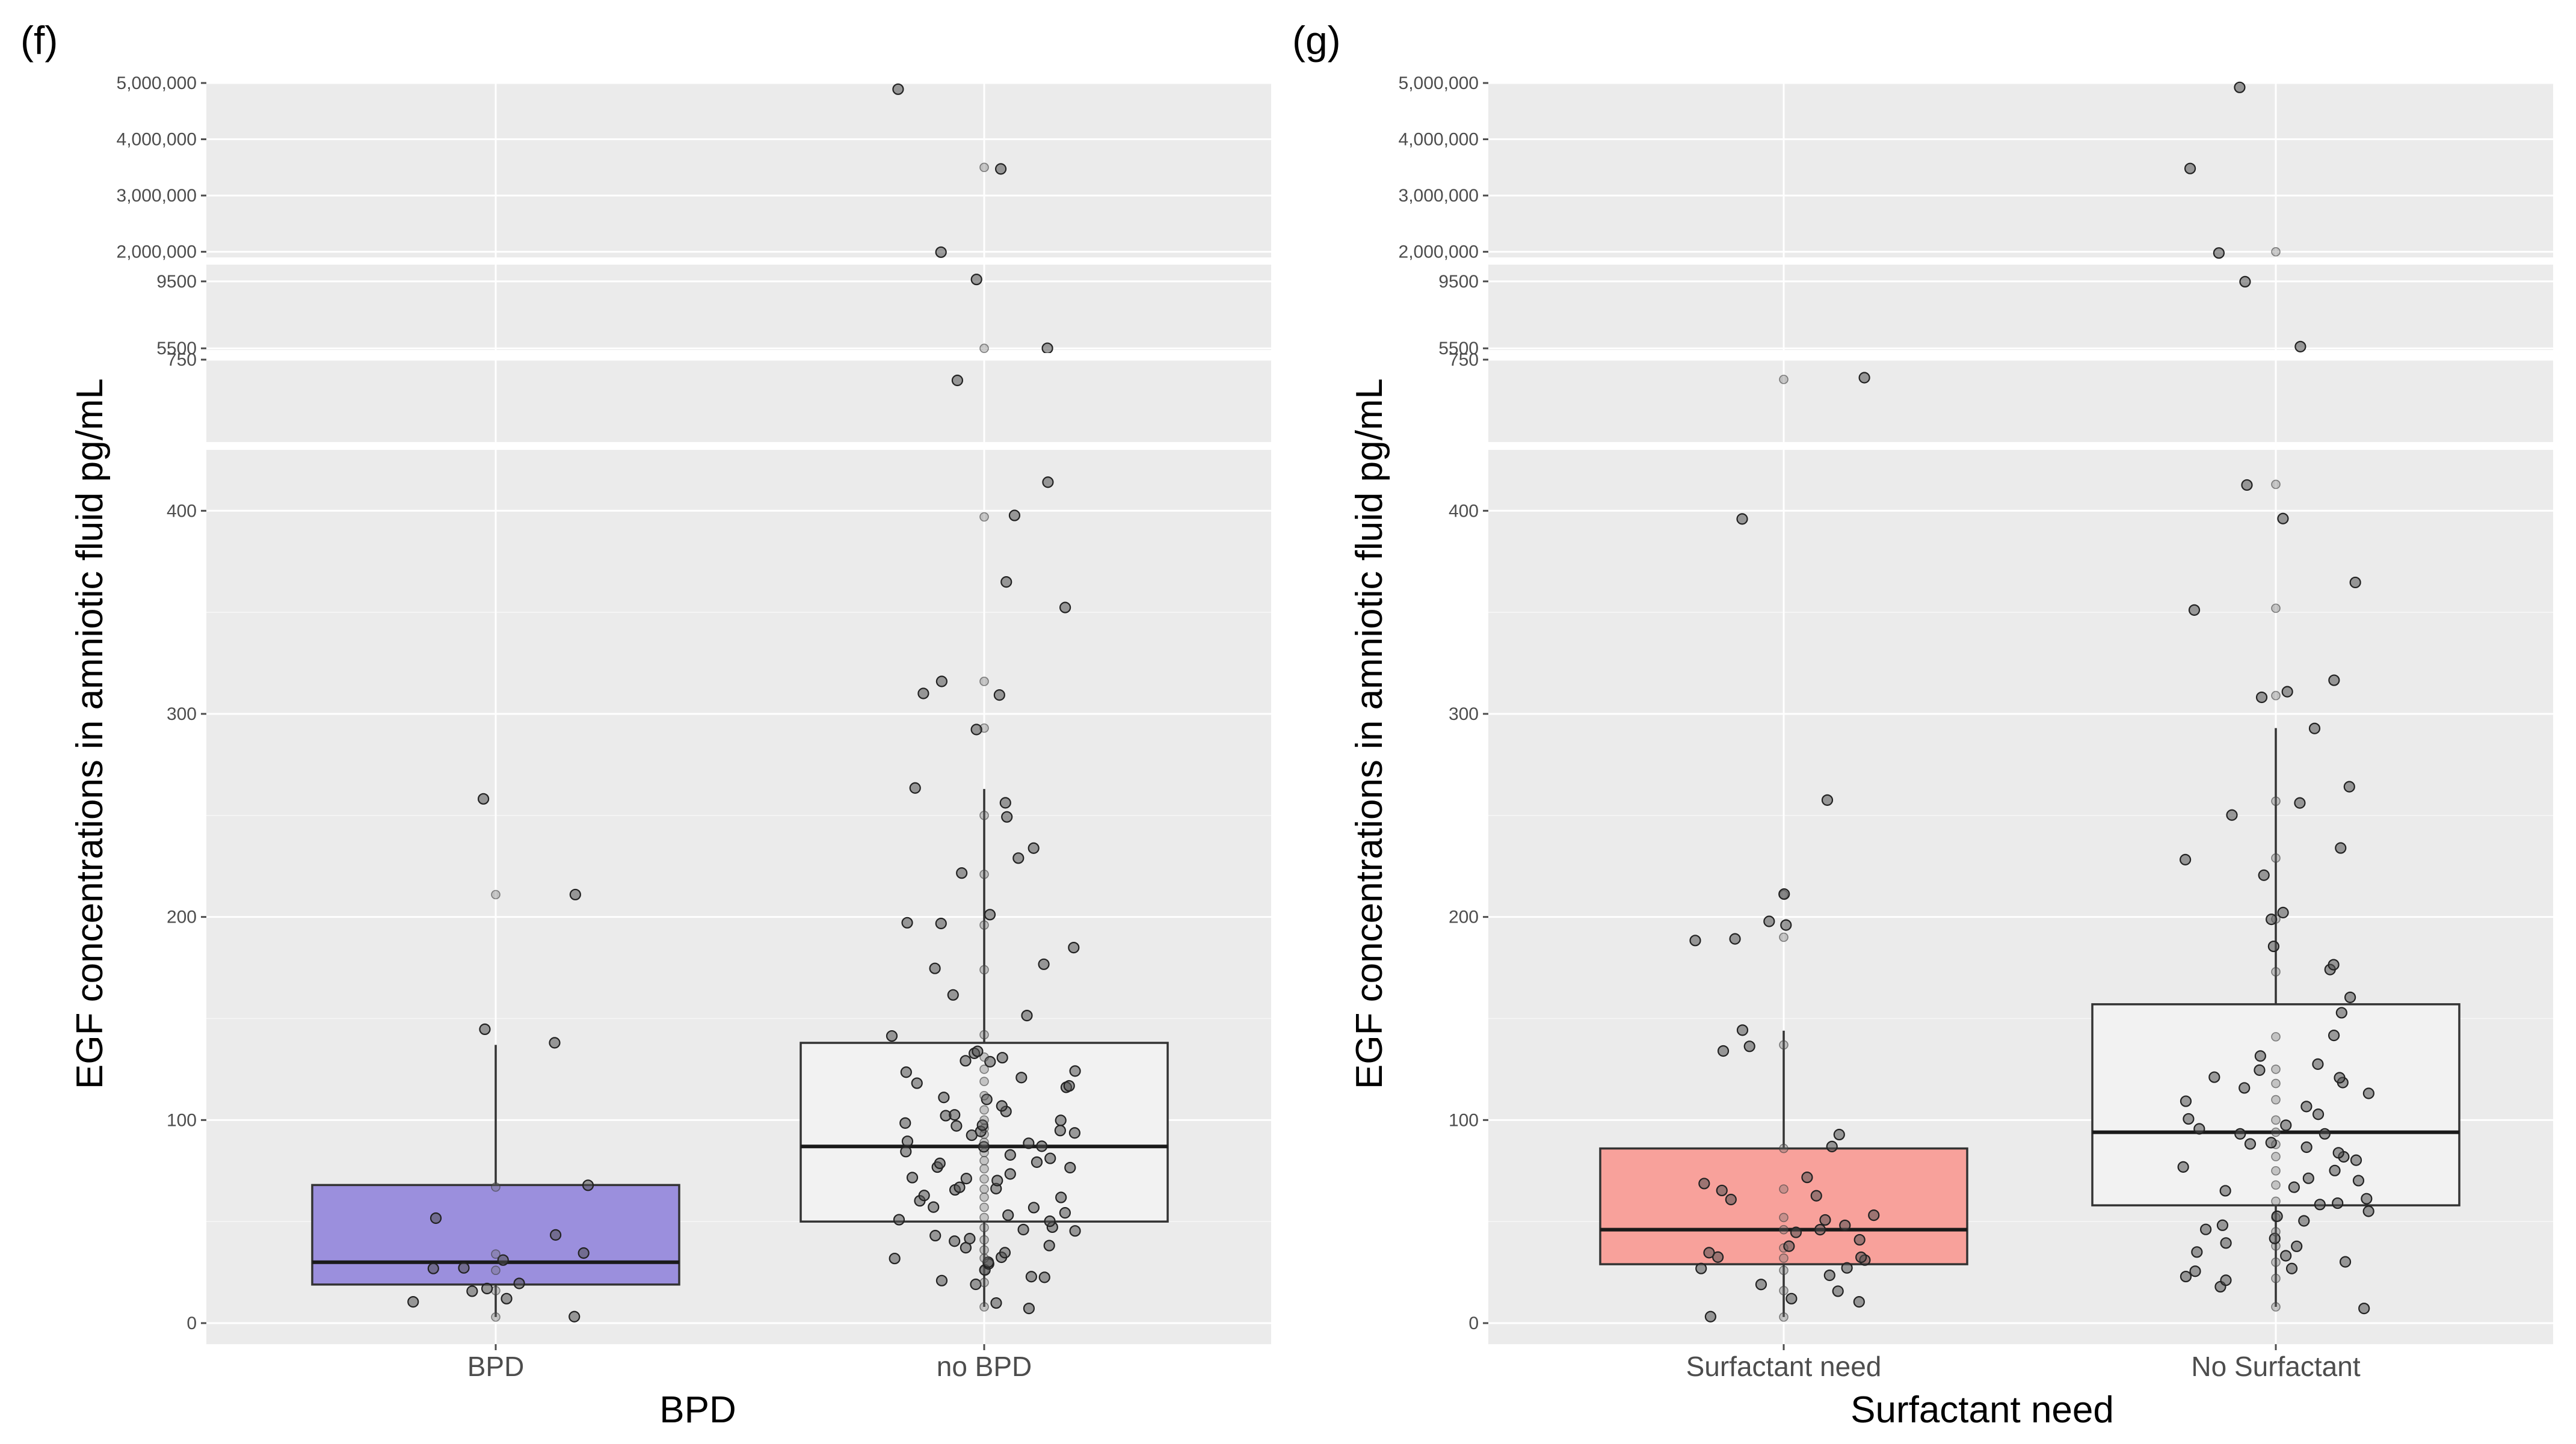 The image size is (2576, 1444). Describe the element at coordinates (157, 196) in the screenshot. I see `y-tick-label-f: 3,000,000` at that location.